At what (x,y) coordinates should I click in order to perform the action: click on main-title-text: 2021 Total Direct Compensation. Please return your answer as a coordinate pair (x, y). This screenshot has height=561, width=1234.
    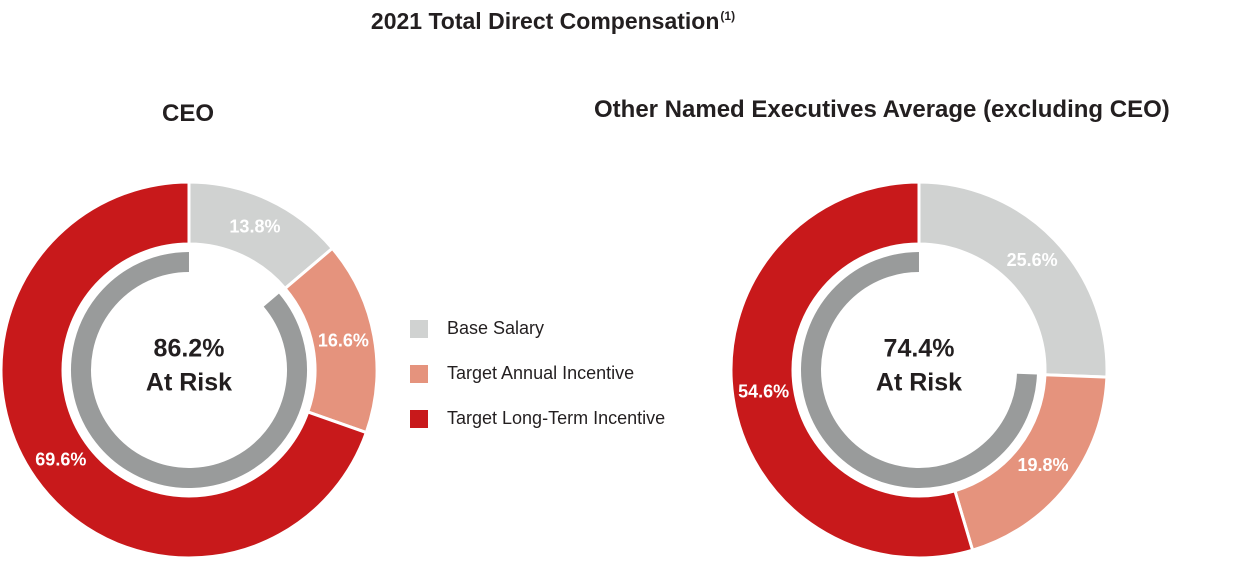
    Looking at the image, I should click on (545, 21).